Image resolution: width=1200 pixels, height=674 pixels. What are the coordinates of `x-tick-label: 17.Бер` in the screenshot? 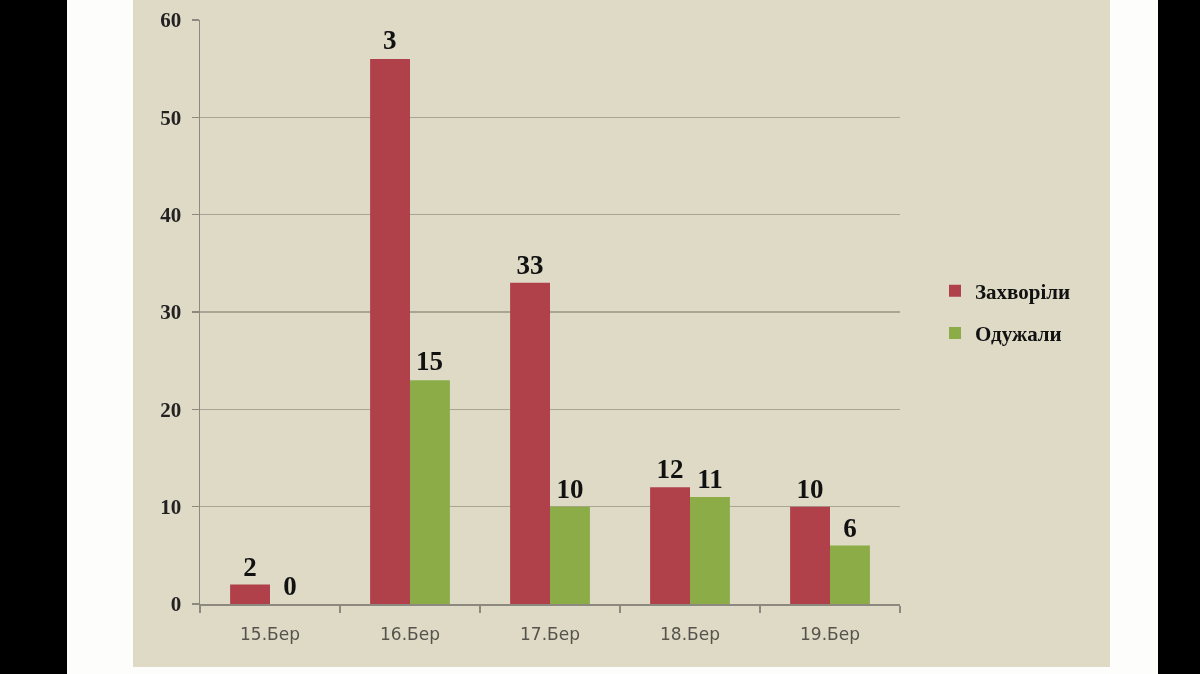 It's located at (550, 633).